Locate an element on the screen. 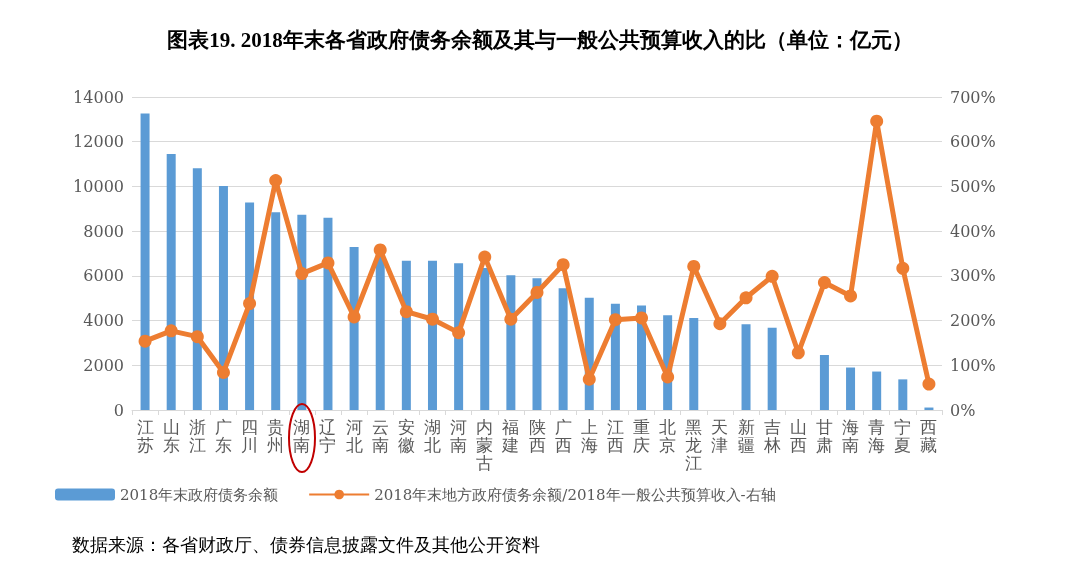  x-tick-label: 浙江 is located at coordinates (197, 436).